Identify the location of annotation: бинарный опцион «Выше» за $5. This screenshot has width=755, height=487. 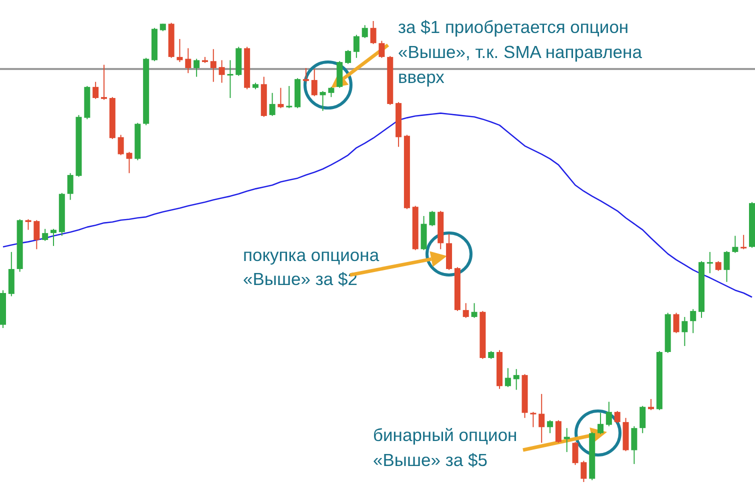
(445, 447).